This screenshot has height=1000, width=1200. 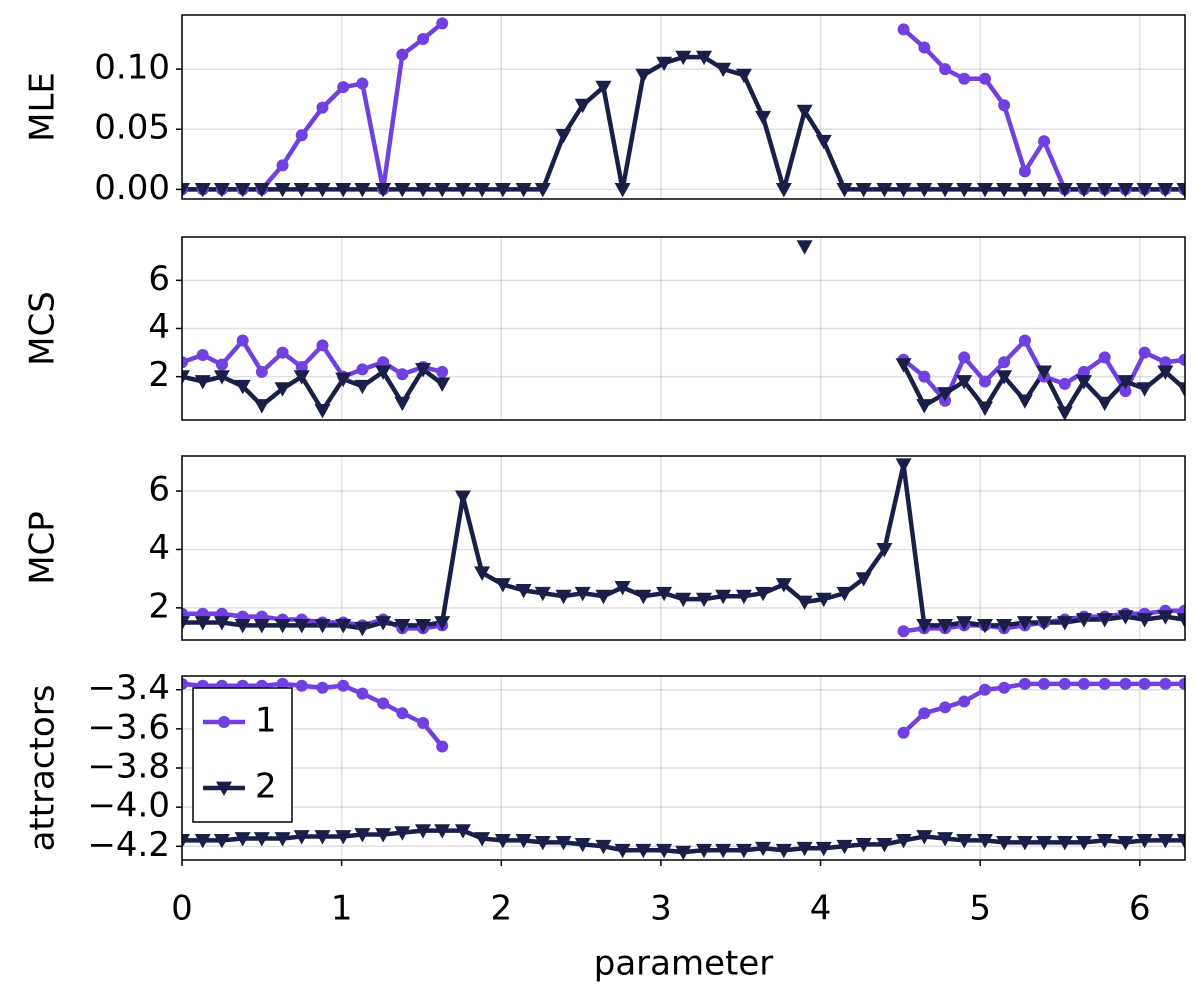 What do you see at coordinates (182, 909) in the screenshot?
I see `x-tick-label: 0` at bounding box center [182, 909].